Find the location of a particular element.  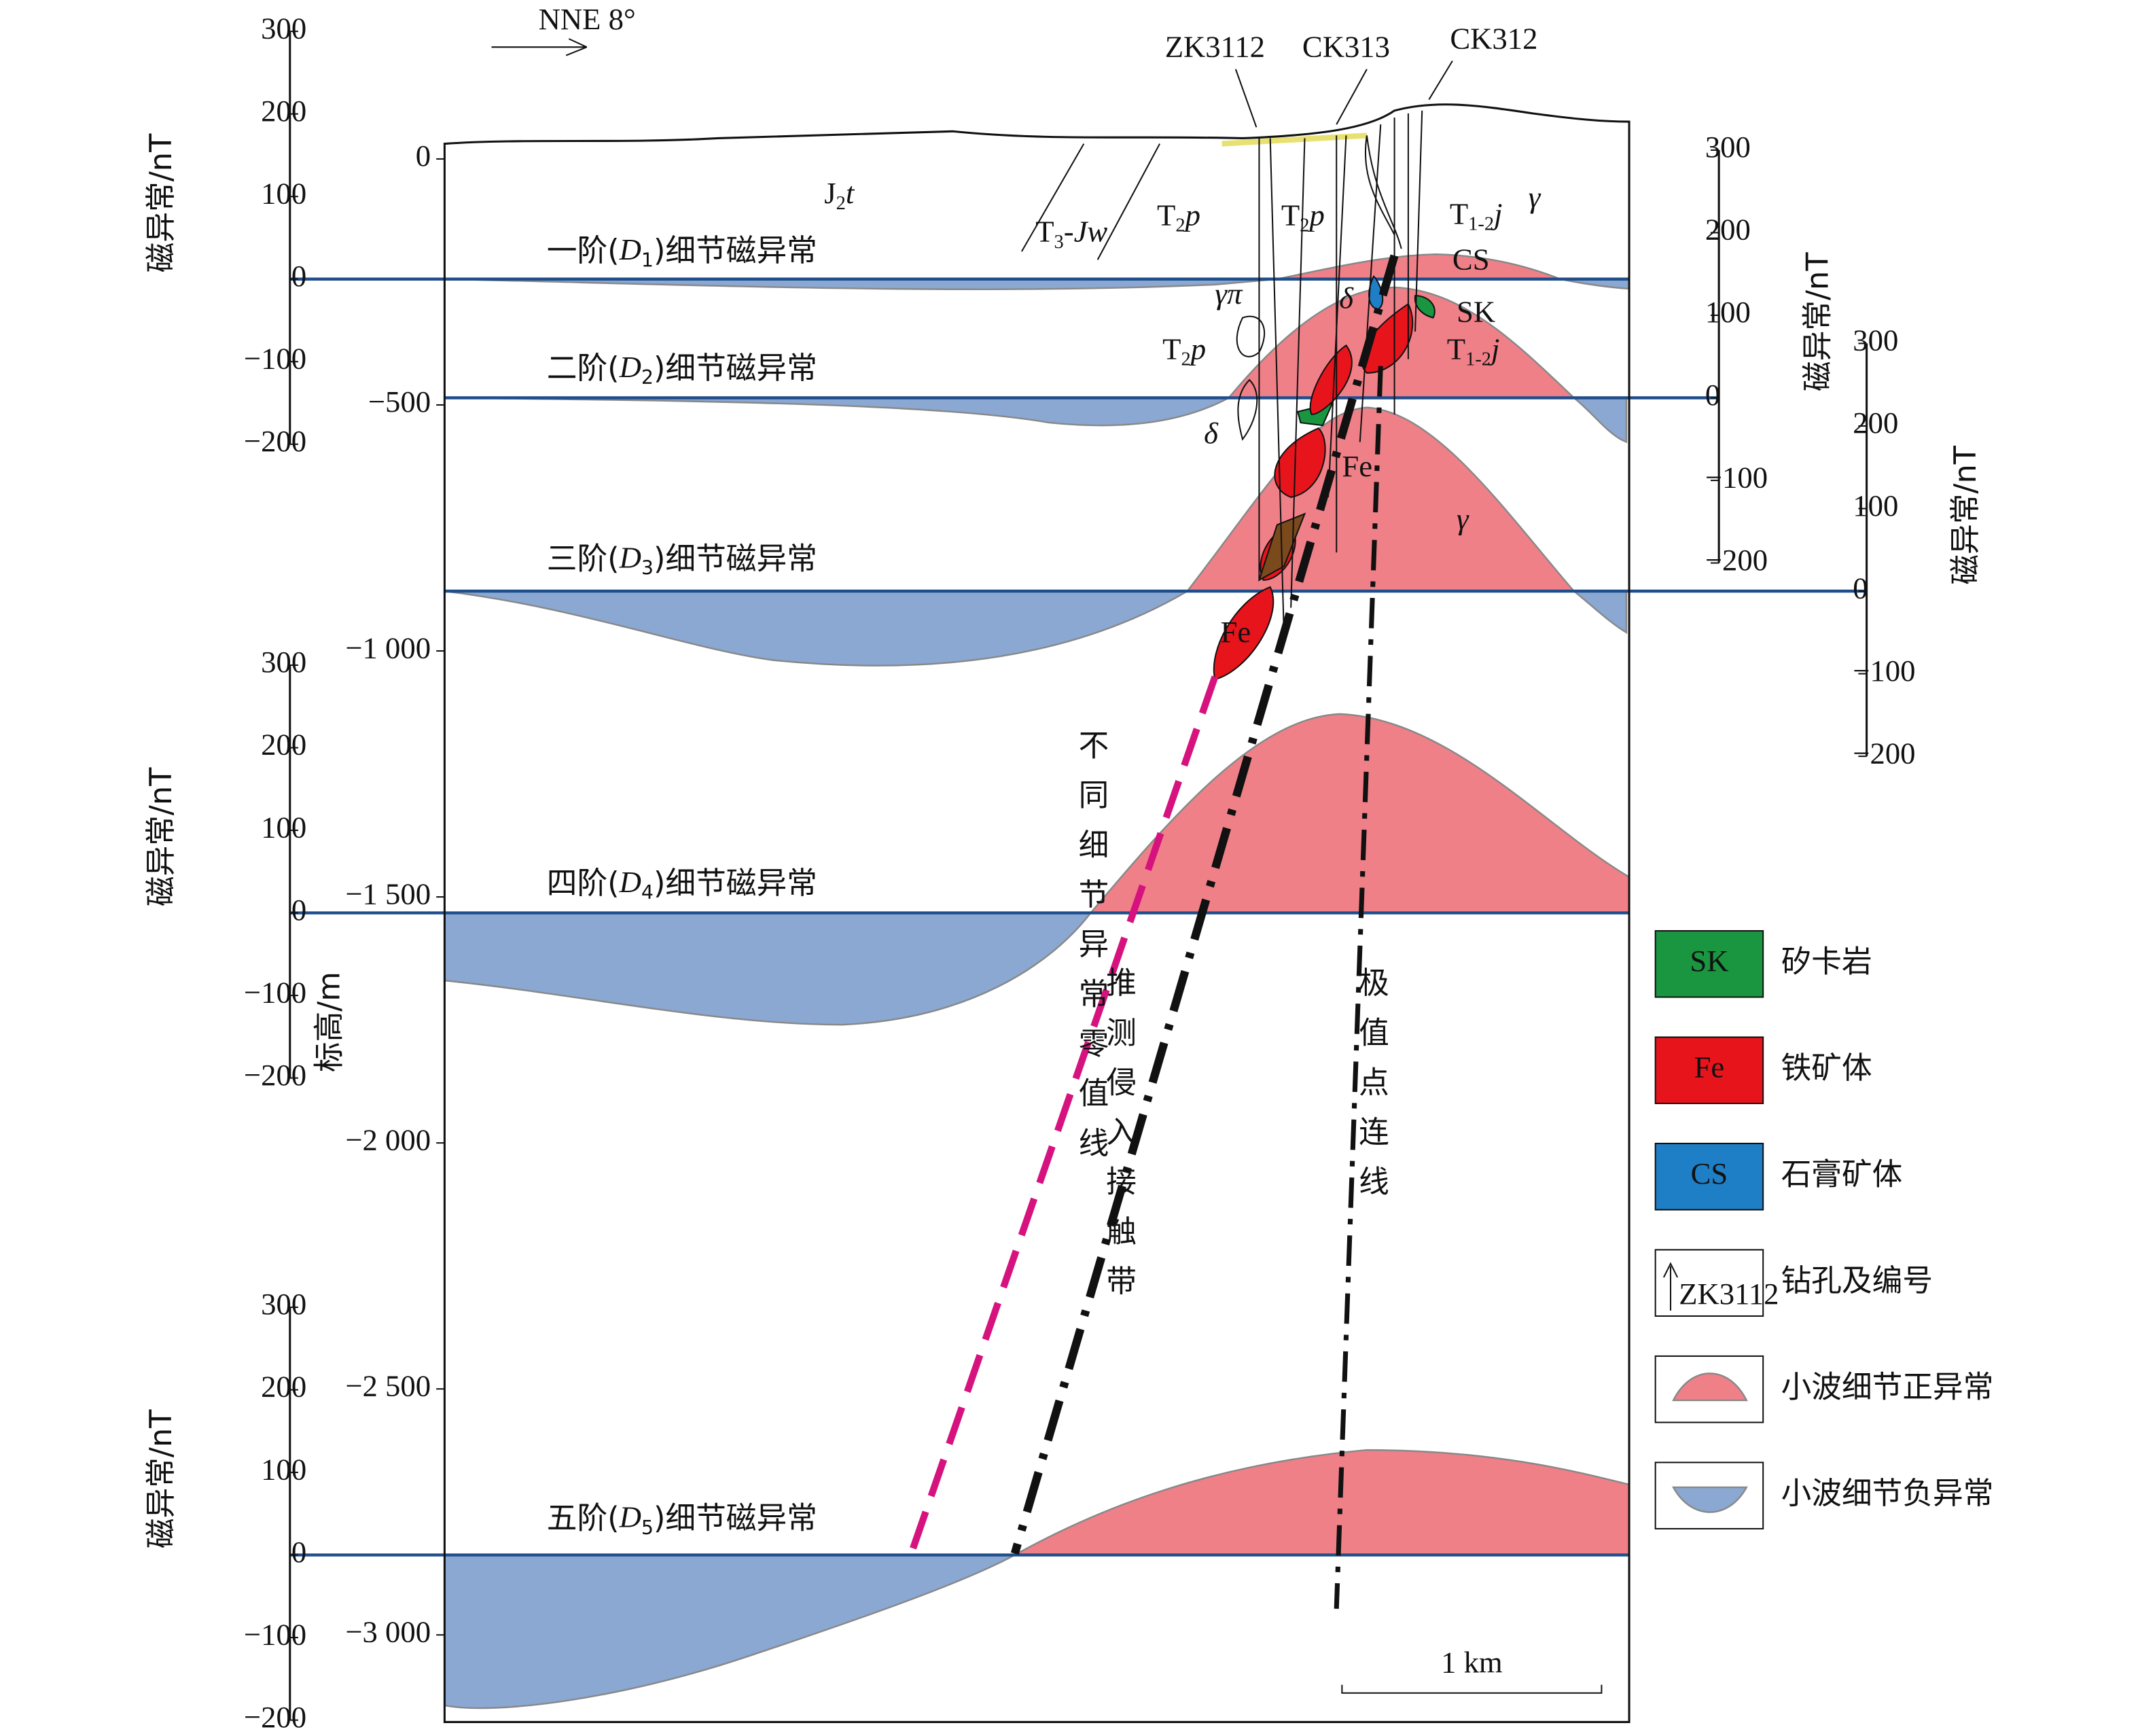

subscript: 1 is located at coordinates (648, 260).